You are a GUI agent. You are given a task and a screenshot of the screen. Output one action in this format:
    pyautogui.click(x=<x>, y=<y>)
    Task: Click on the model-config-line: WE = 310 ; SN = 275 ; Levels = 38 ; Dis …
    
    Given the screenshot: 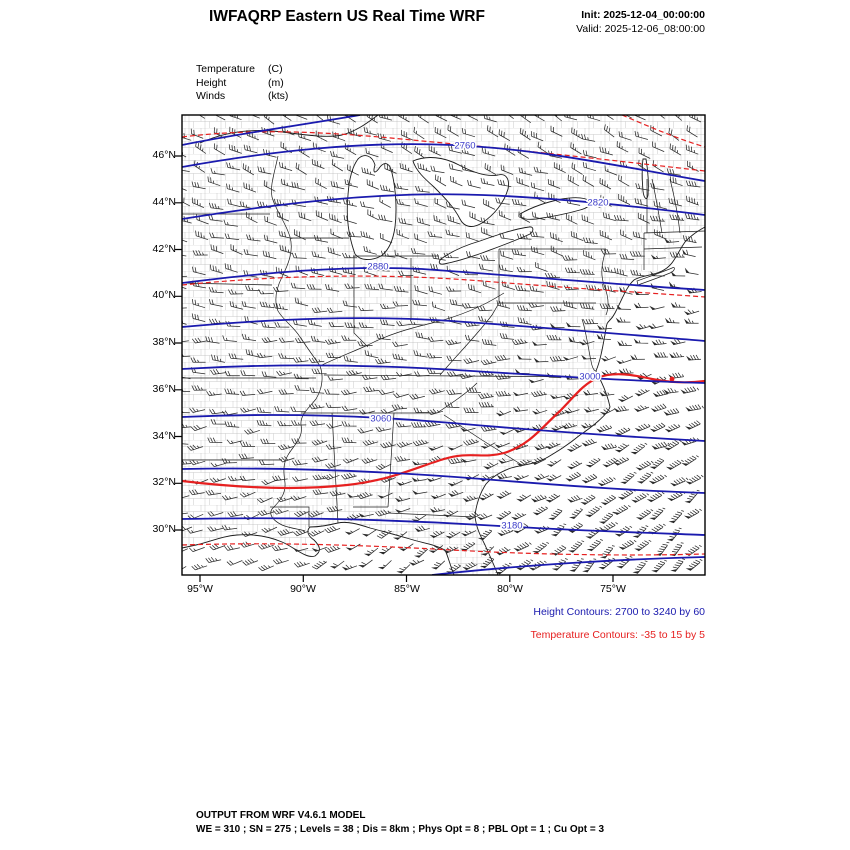 What is the action you would take?
    pyautogui.click(x=400, y=829)
    